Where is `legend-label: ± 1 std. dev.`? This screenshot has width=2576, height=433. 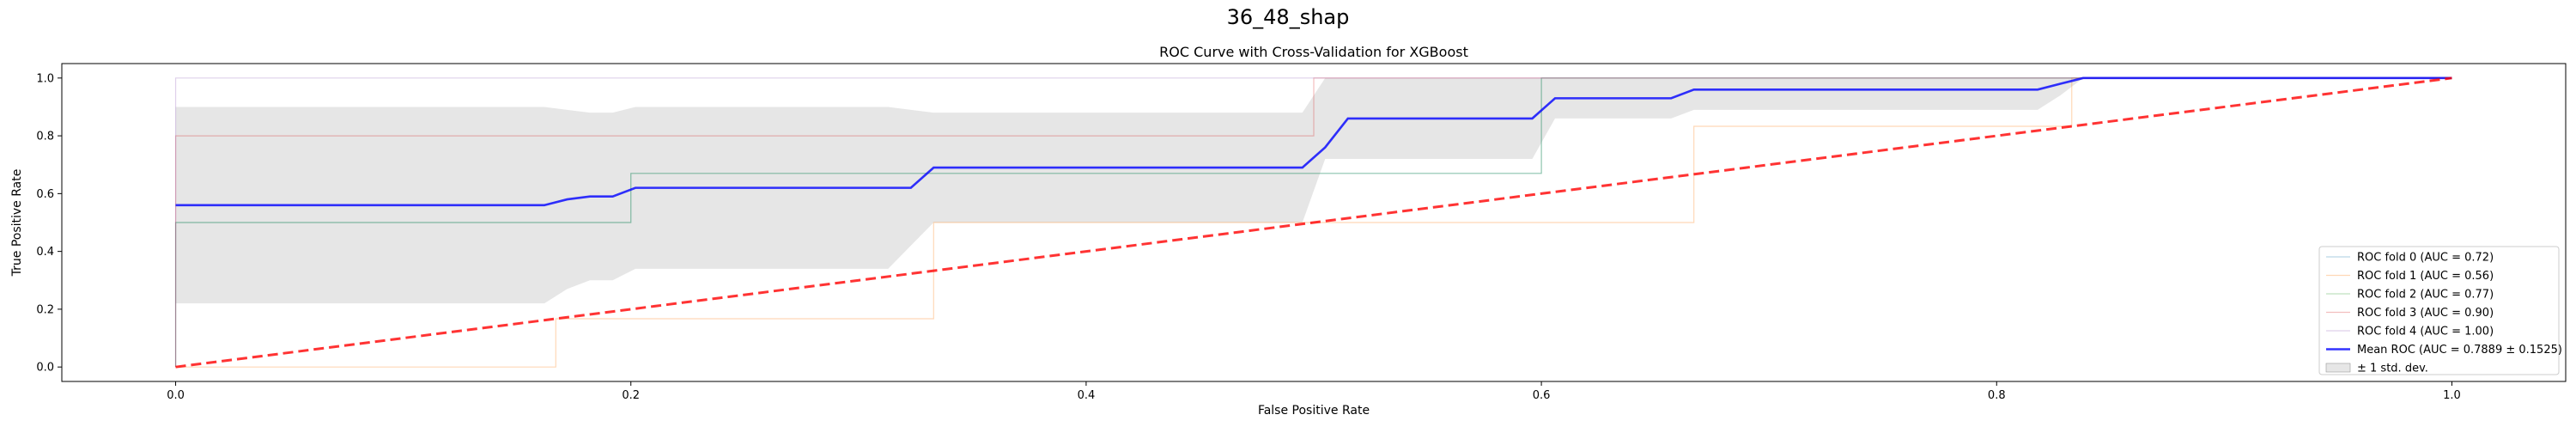
legend-label: ± 1 std. dev. is located at coordinates (2392, 369).